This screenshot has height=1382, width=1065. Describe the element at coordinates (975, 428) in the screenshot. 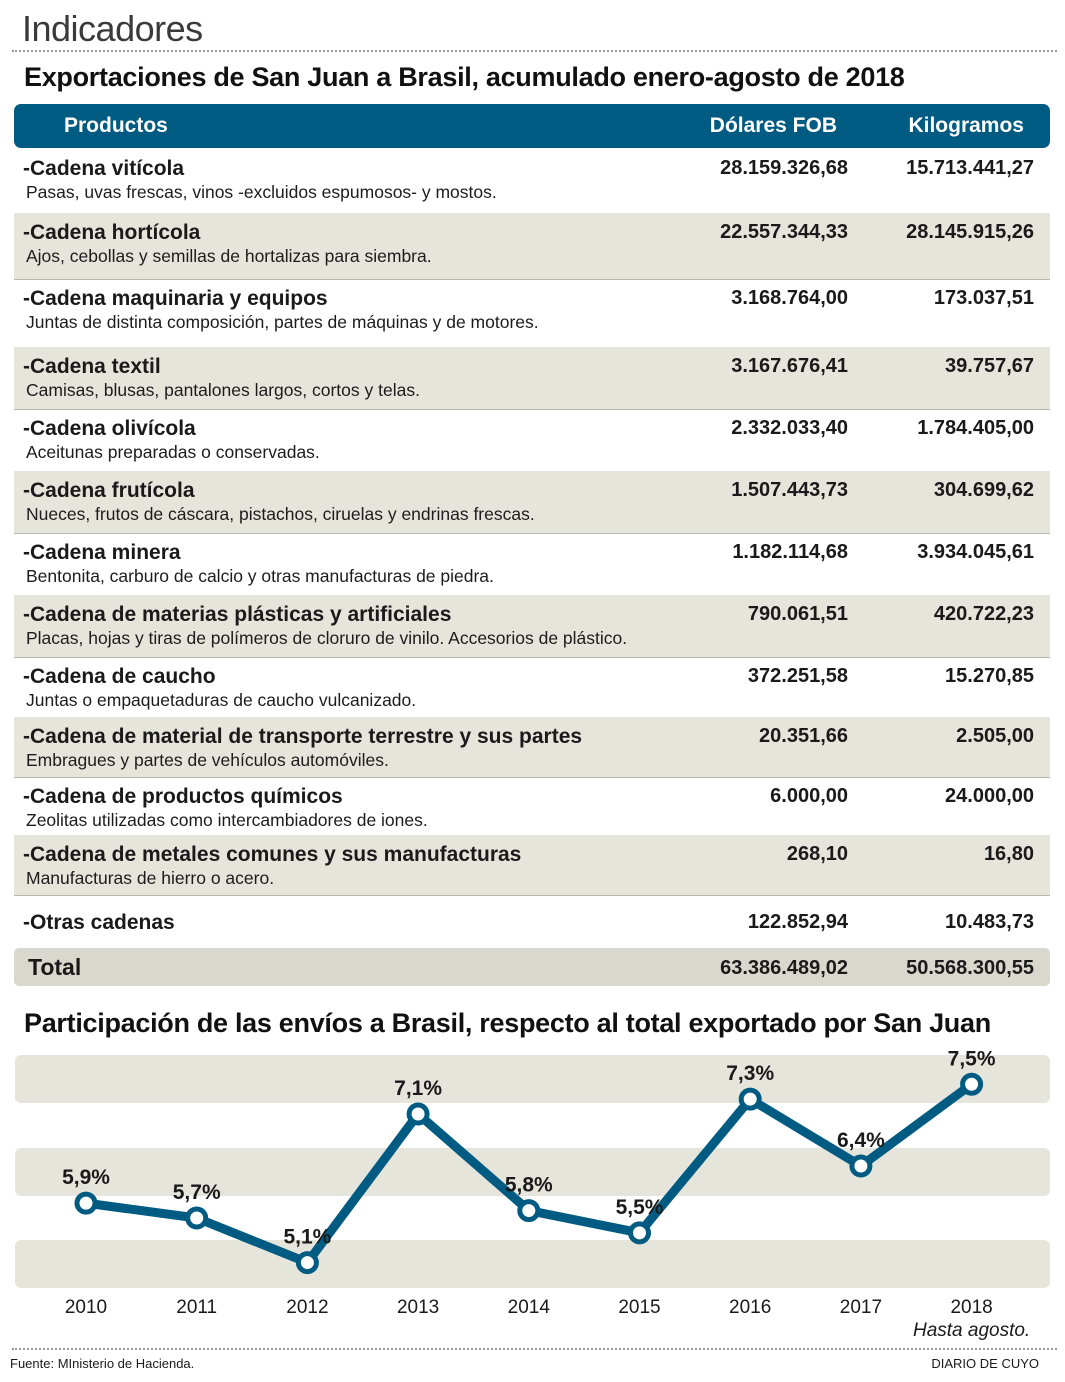

I see `row-kg: 1.784.405,00` at that location.